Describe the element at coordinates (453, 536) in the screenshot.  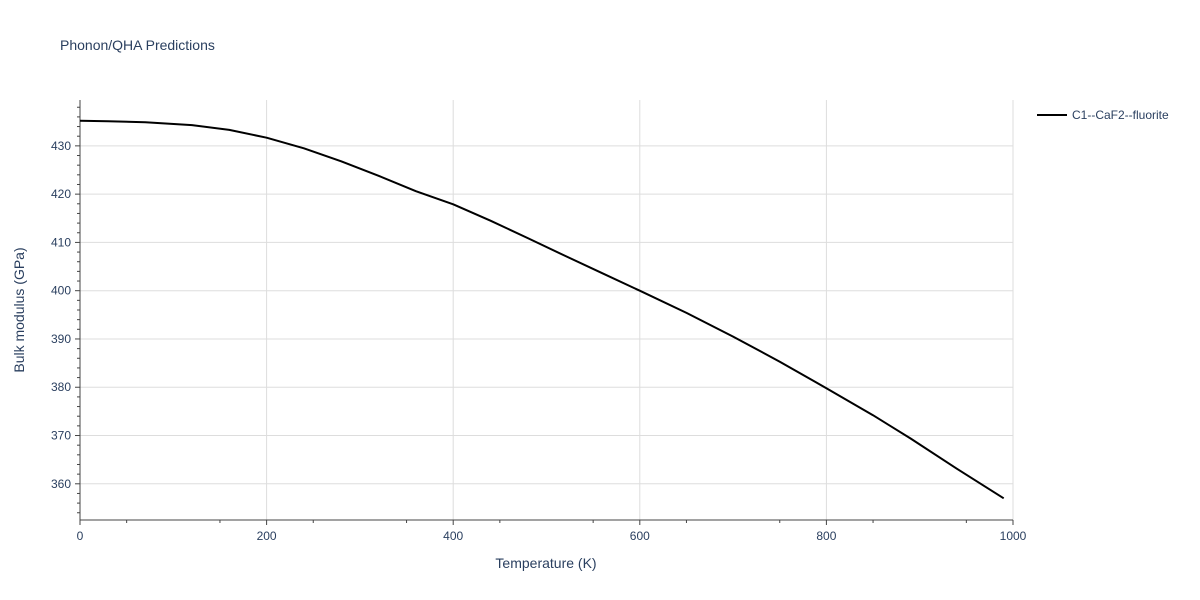
I see `x-tick-label: 400` at that location.